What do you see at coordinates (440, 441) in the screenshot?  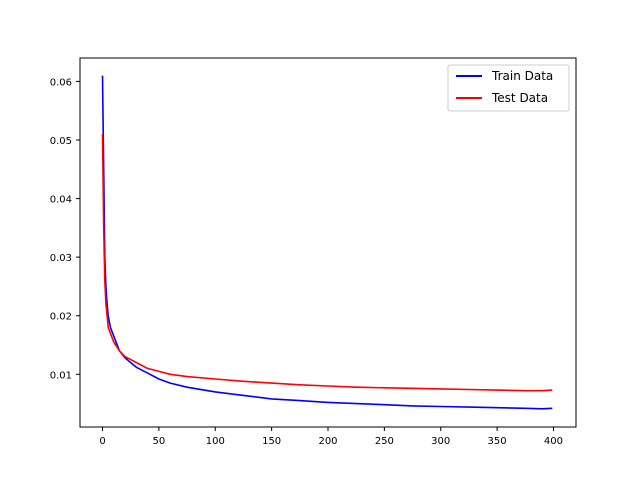 I see `x-tick-label: 300` at bounding box center [440, 441].